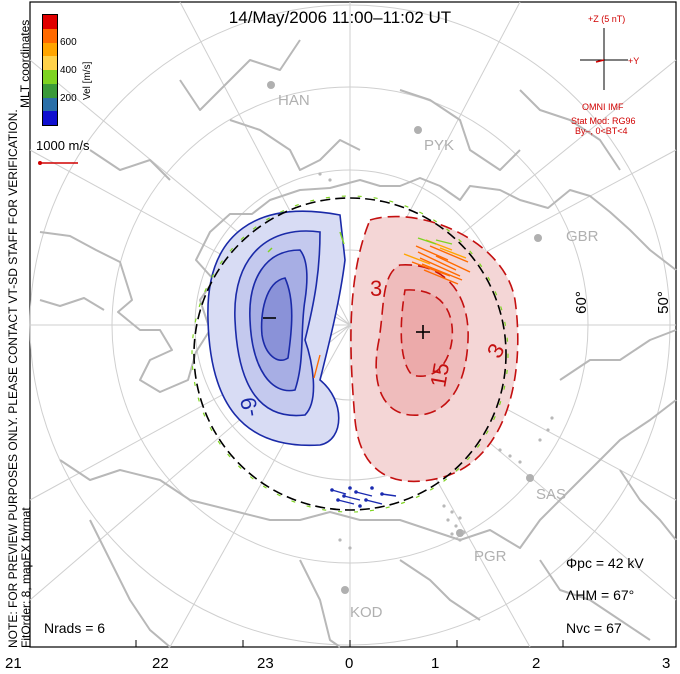 This screenshot has width=680, height=674. I want to click on colorbar-tick-200: 200, so click(68, 98).